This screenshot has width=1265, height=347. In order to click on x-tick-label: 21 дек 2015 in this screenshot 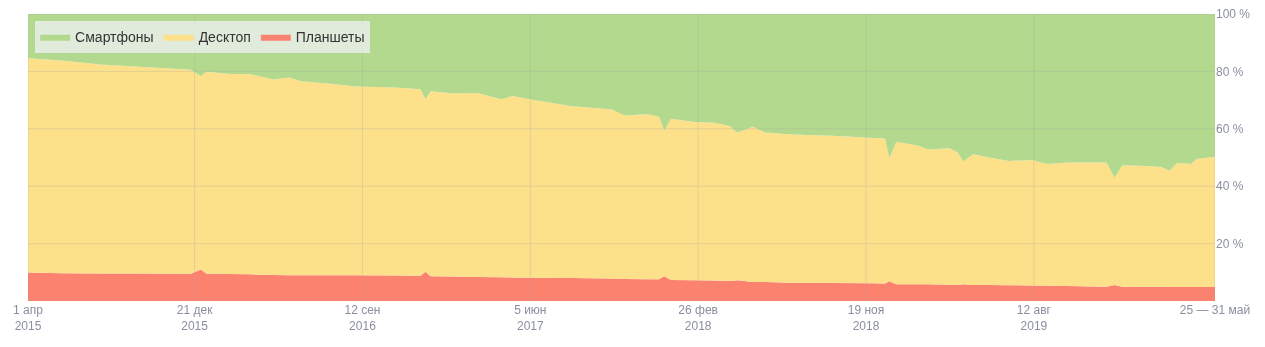, I will do `click(195, 318)`.